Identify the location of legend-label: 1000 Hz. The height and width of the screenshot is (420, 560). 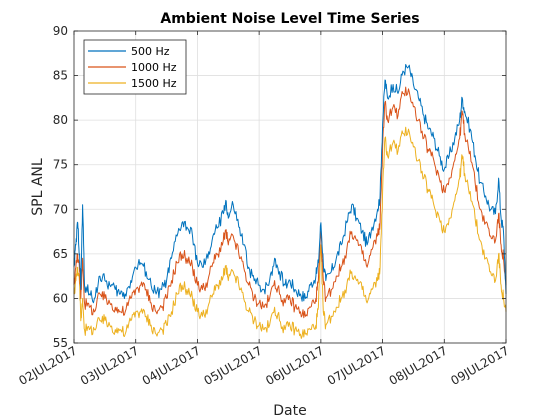
(154, 67).